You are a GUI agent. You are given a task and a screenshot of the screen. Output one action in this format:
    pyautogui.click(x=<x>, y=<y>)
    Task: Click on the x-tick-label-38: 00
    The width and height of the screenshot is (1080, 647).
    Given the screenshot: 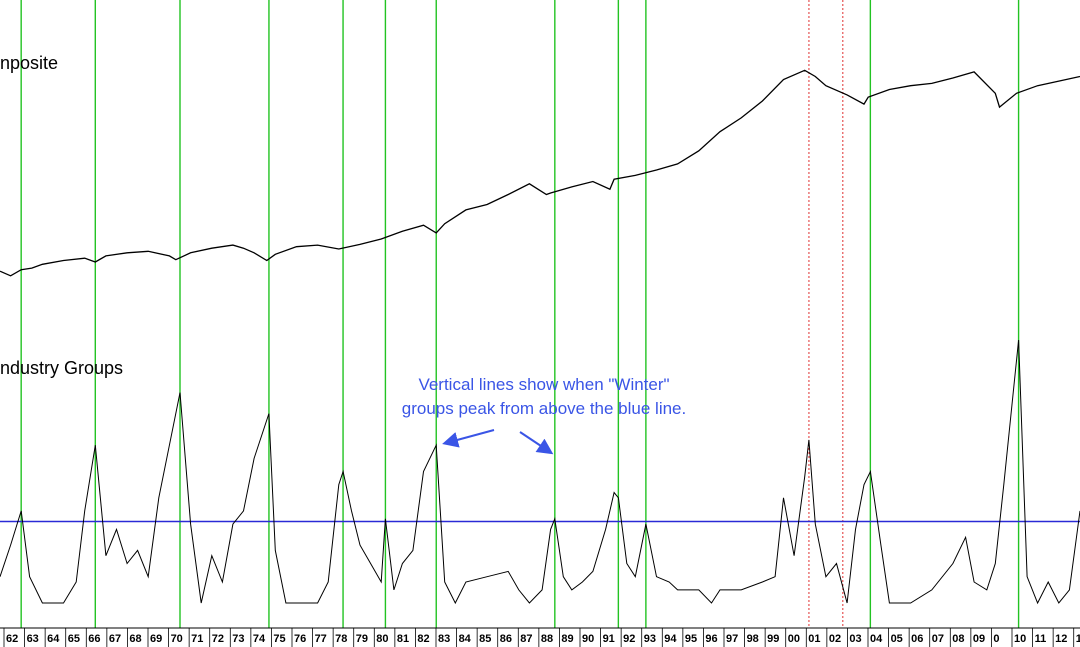 What is the action you would take?
    pyautogui.click(x=794, y=639)
    